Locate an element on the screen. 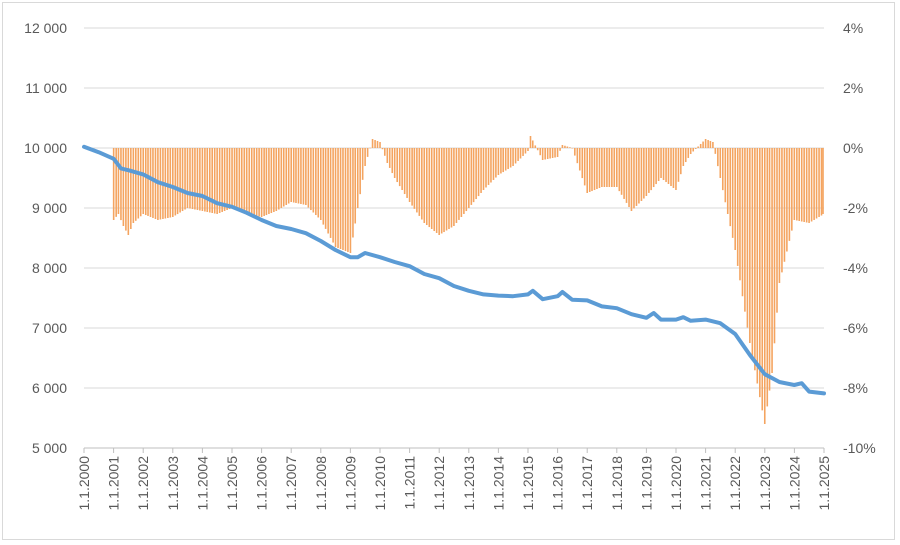  right-axis-tick-label: 0% is located at coordinates (853, 148).